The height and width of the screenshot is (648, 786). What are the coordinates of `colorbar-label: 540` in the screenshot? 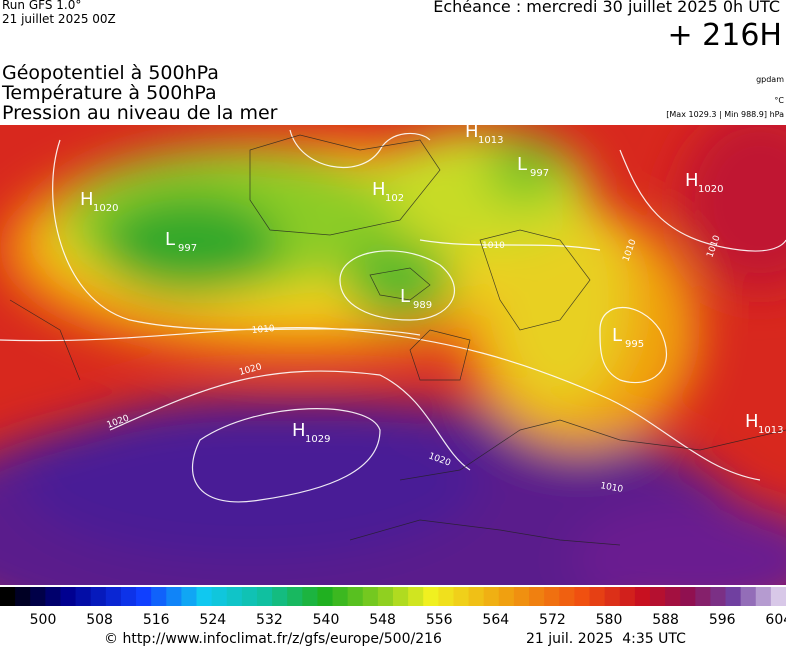 It's located at (326, 620).